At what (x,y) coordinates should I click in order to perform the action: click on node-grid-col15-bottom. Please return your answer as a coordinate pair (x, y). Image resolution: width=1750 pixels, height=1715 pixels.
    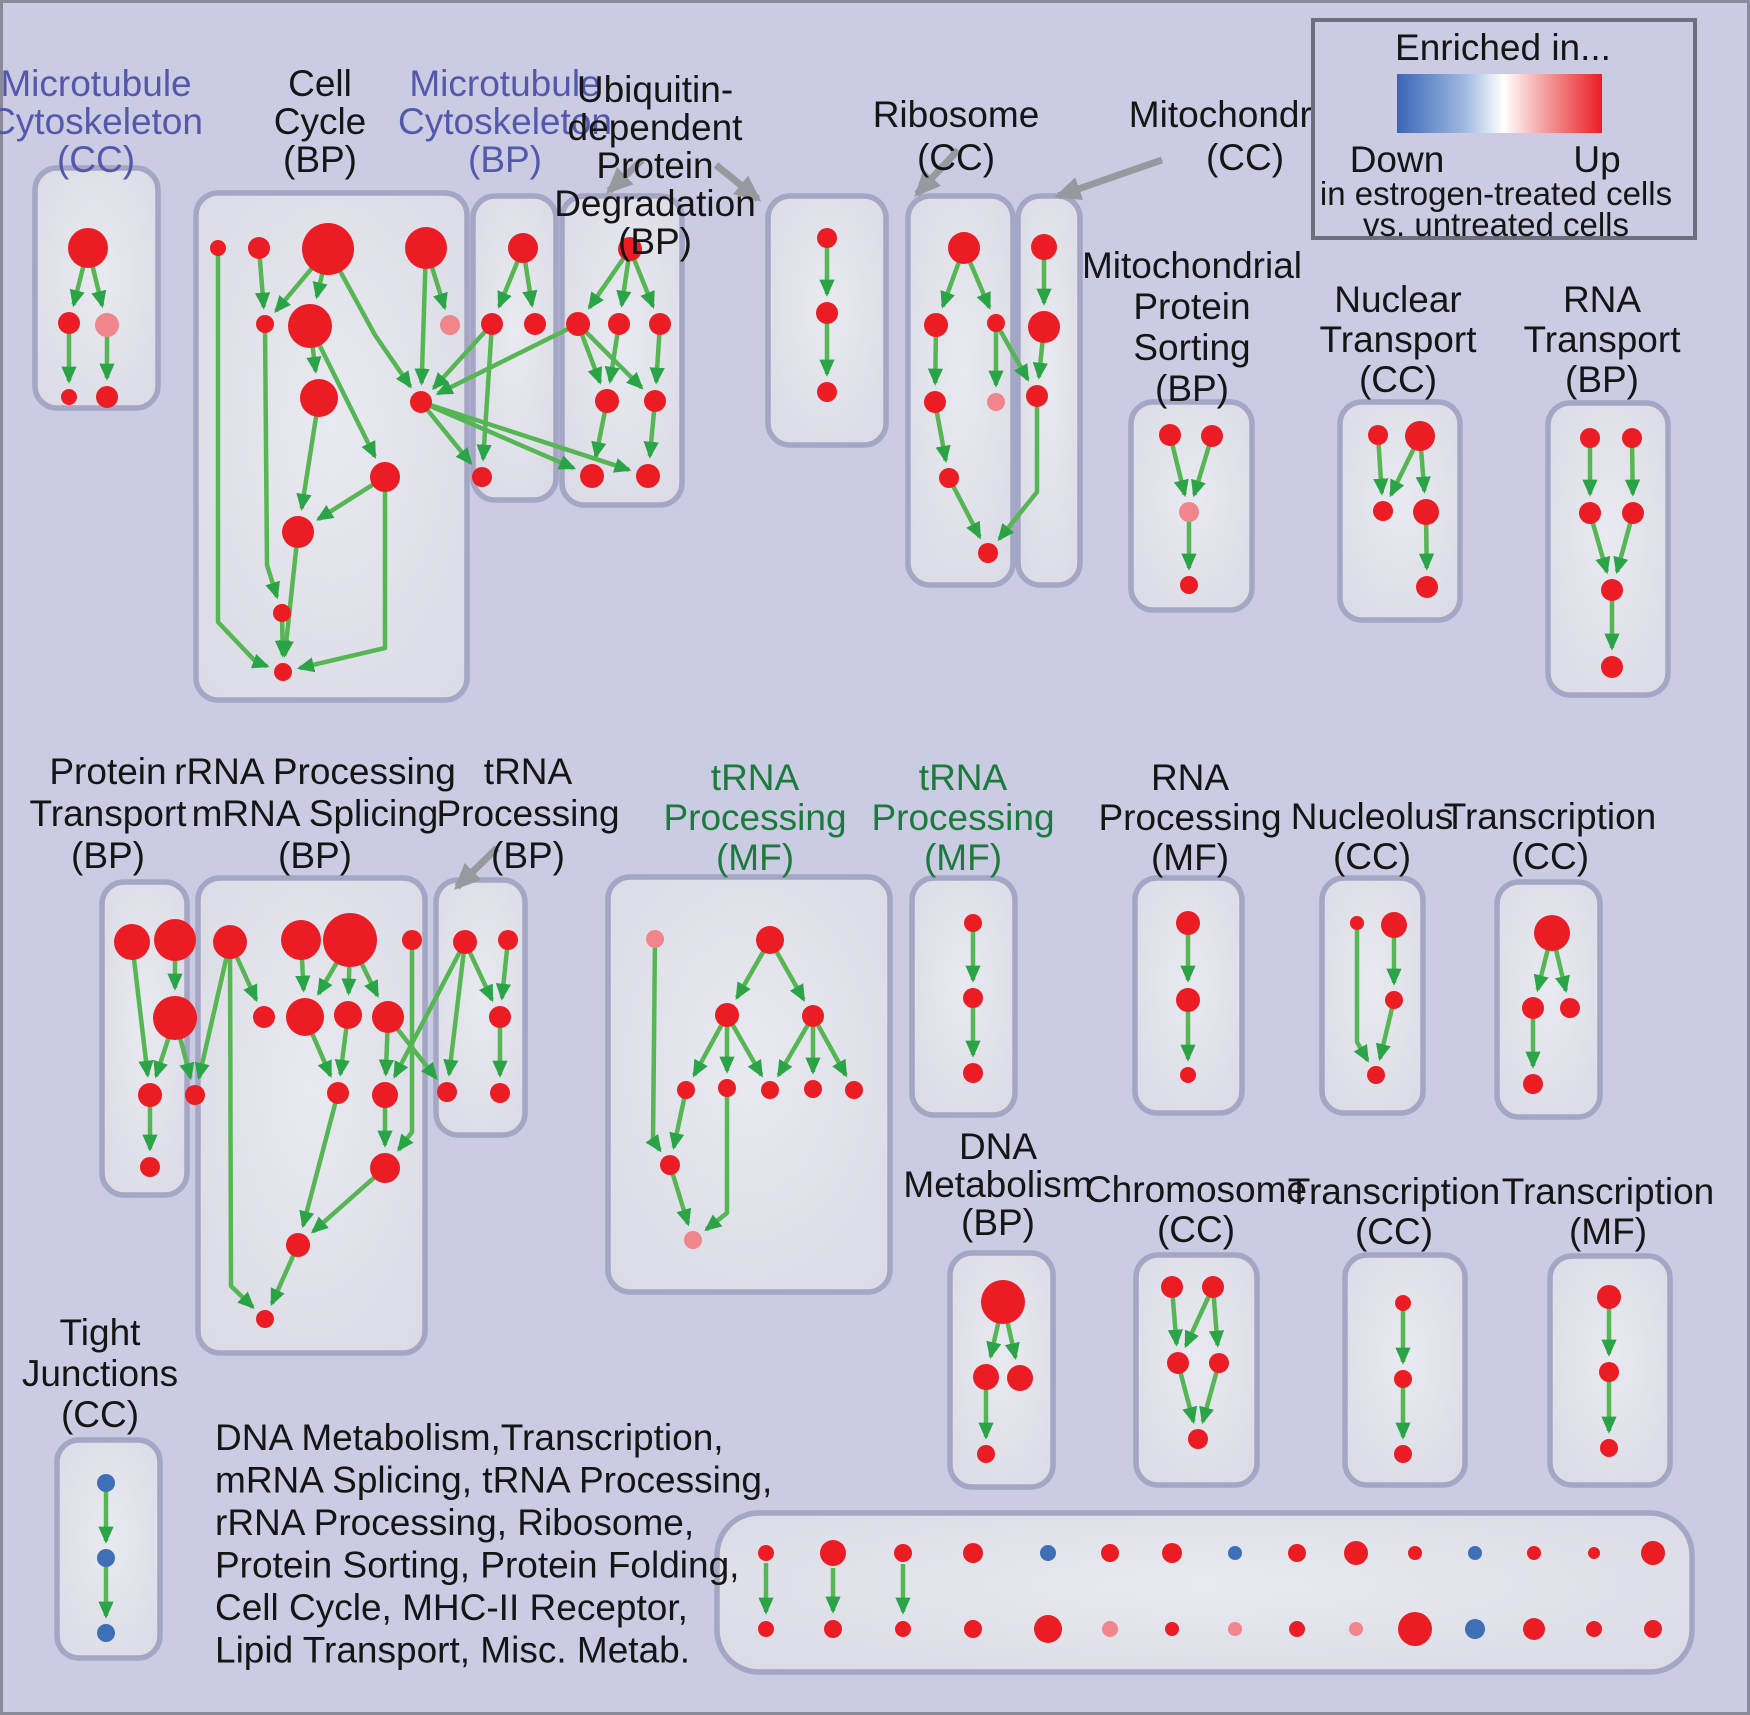
    Looking at the image, I should click on (1653, 1629).